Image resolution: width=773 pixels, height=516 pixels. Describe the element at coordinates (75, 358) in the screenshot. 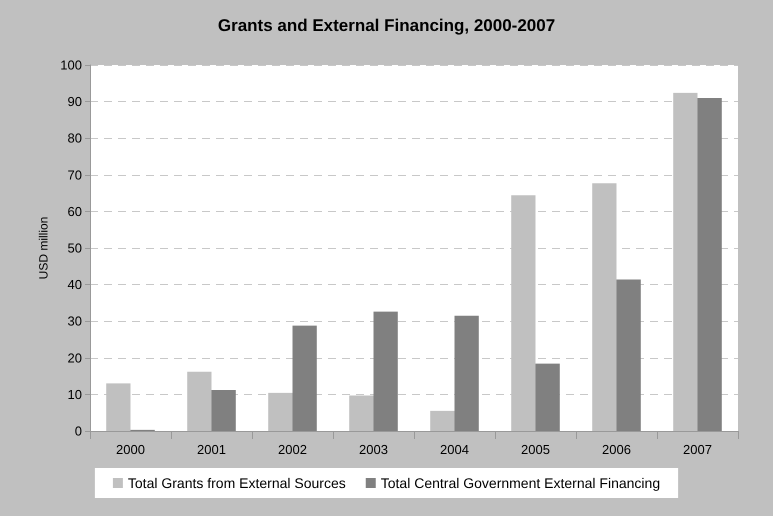

I see `y-tick-label: 20` at that location.